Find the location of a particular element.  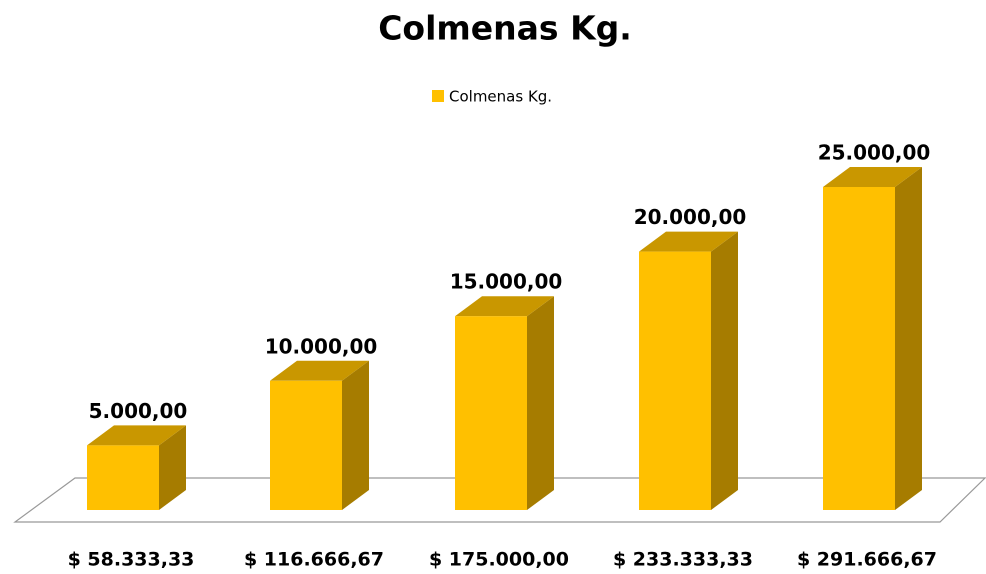

x-tick-label: $ 233.333,33 is located at coordinates (683, 560).